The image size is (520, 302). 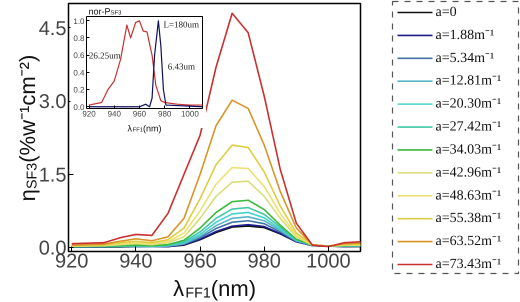 I want to click on annotation: 6.43um, so click(x=181, y=67).